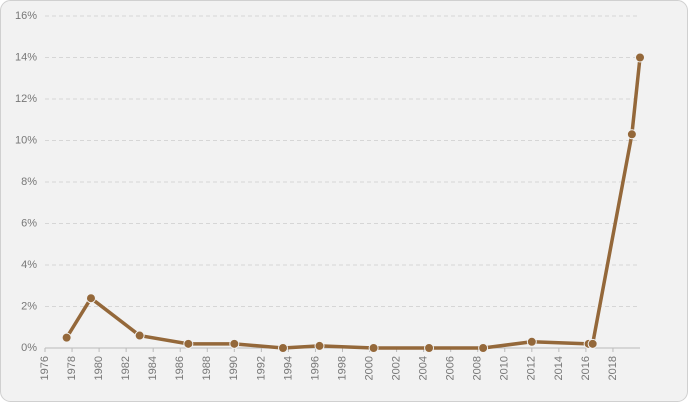 This screenshot has width=688, height=402. Describe the element at coordinates (45, 368) in the screenshot. I see `x-tick-label: 1976` at that location.